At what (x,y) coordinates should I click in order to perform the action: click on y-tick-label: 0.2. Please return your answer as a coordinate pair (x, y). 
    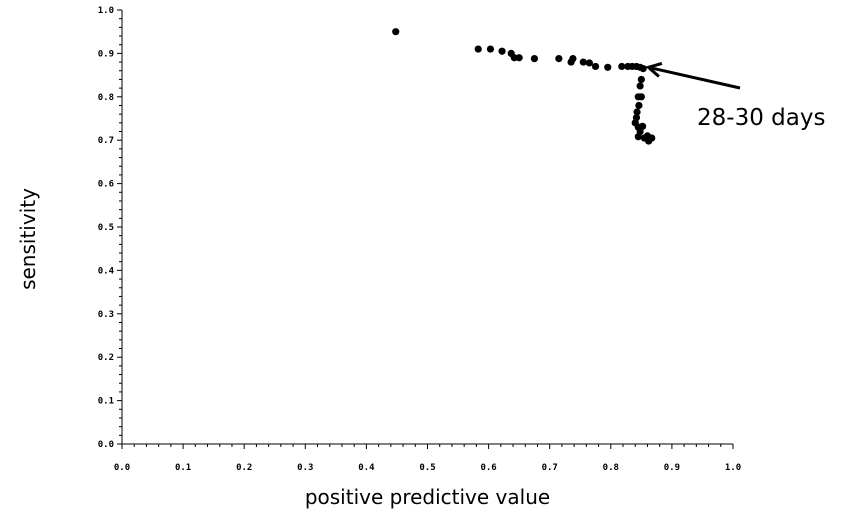
    Looking at the image, I should click on (106, 358).